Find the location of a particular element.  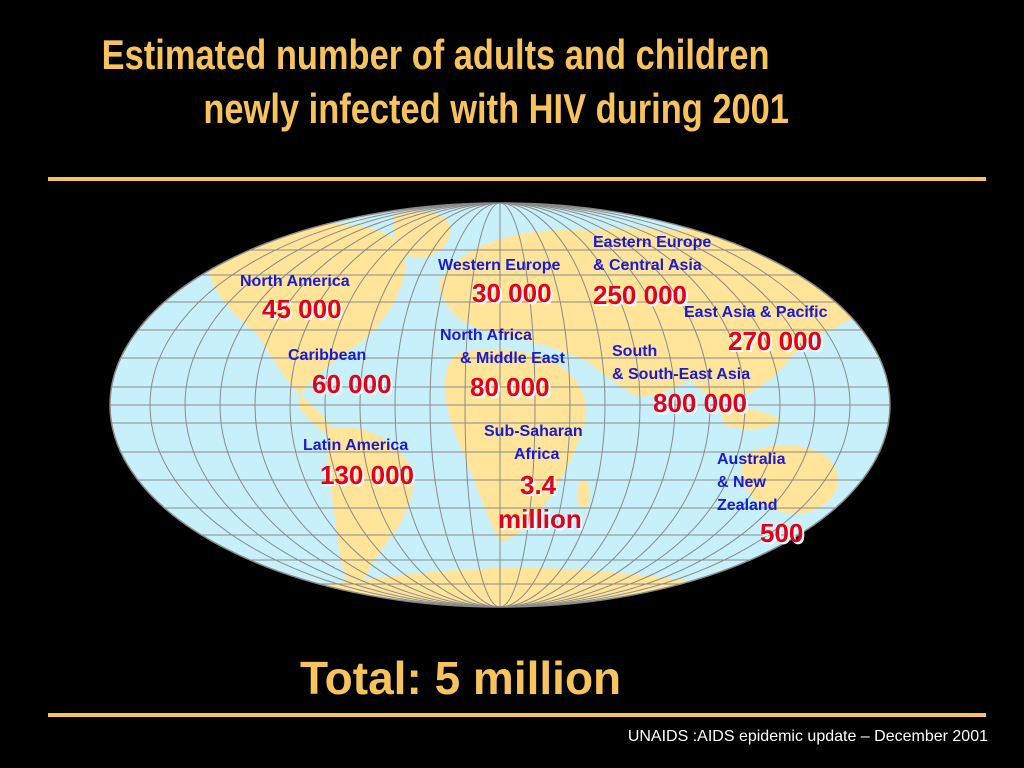

caribbean-label: Caribbean is located at coordinates (327, 355).